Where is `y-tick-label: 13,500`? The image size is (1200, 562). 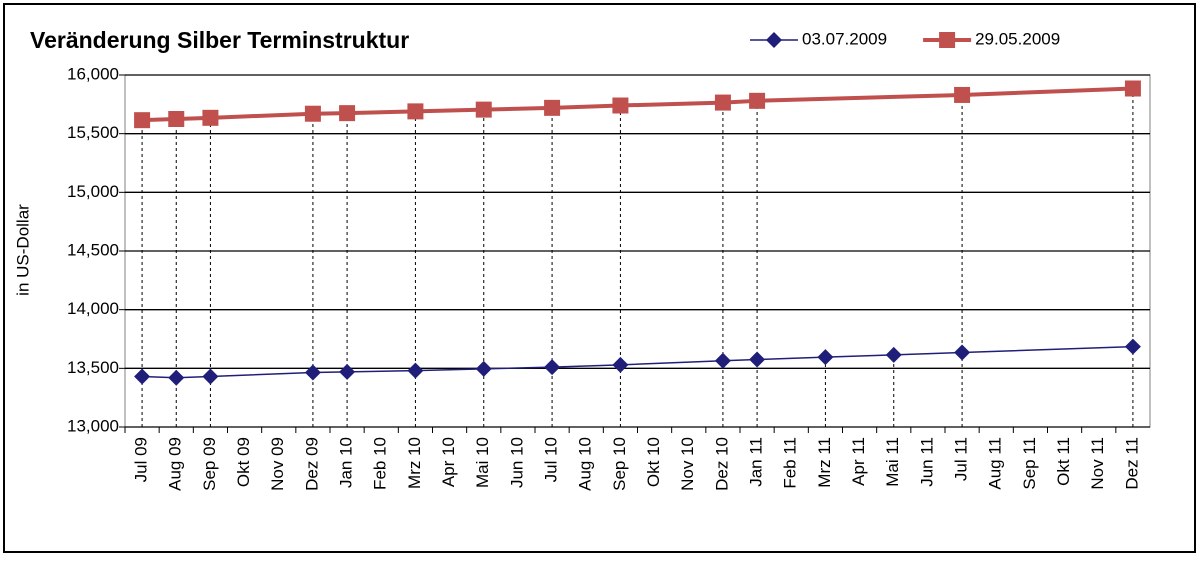
y-tick-label: 13,500 is located at coordinates (93, 367).